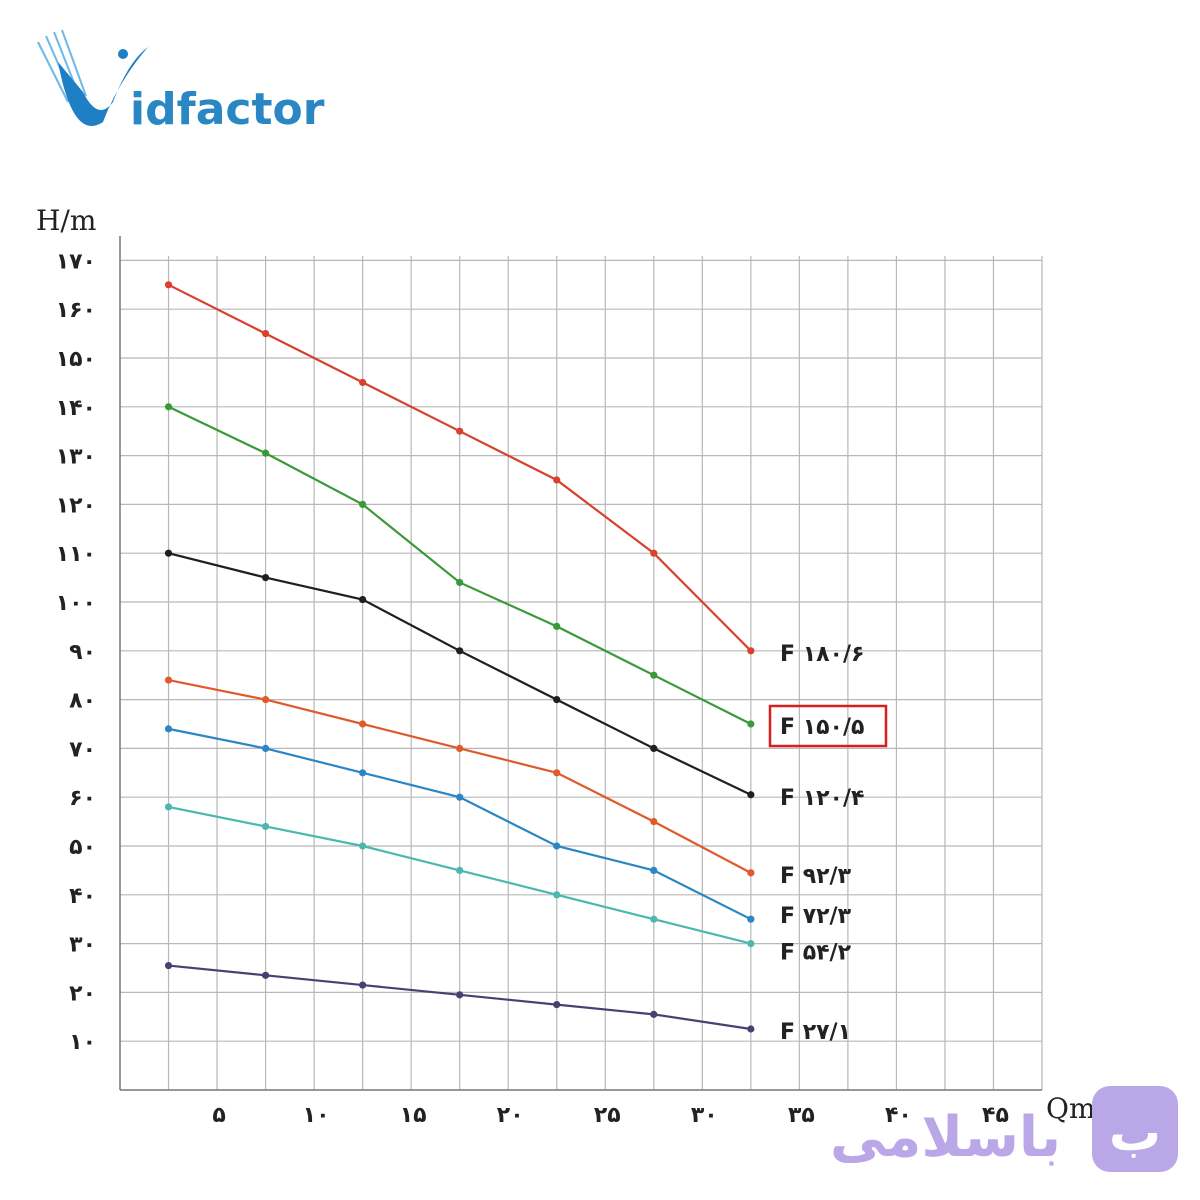 The width and height of the screenshot is (1200, 1200). I want to click on watermark: باسلامی ب, so click(1000, 1130).